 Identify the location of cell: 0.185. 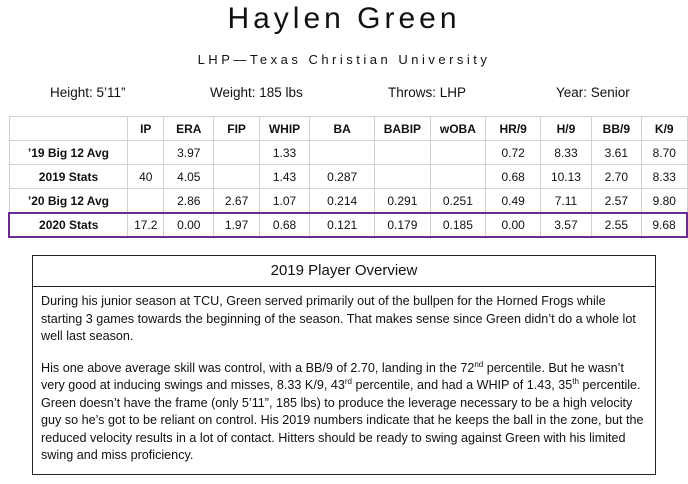
(458, 225).